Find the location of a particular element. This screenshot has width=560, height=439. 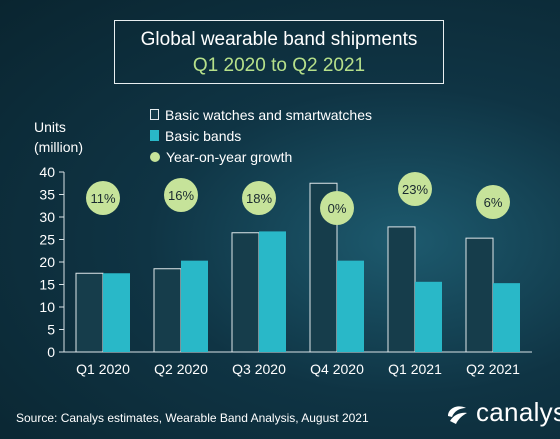

canalys-logo-icon is located at coordinates (457, 414).